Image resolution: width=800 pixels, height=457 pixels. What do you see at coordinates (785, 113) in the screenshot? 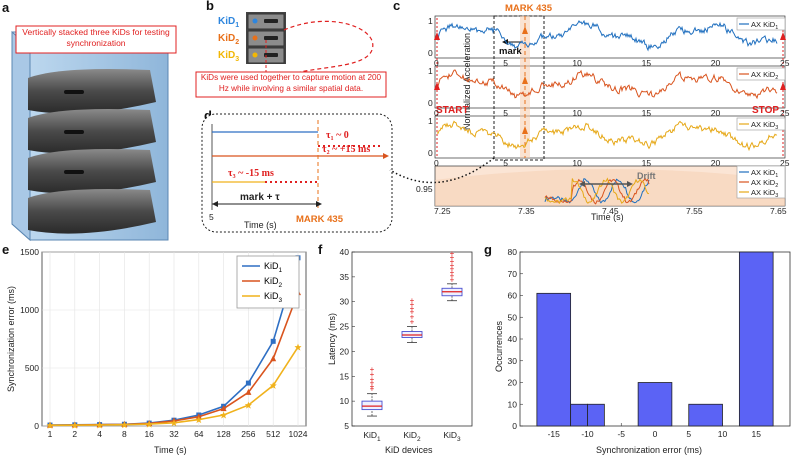
I see `c-xtick: 25` at bounding box center [785, 113].